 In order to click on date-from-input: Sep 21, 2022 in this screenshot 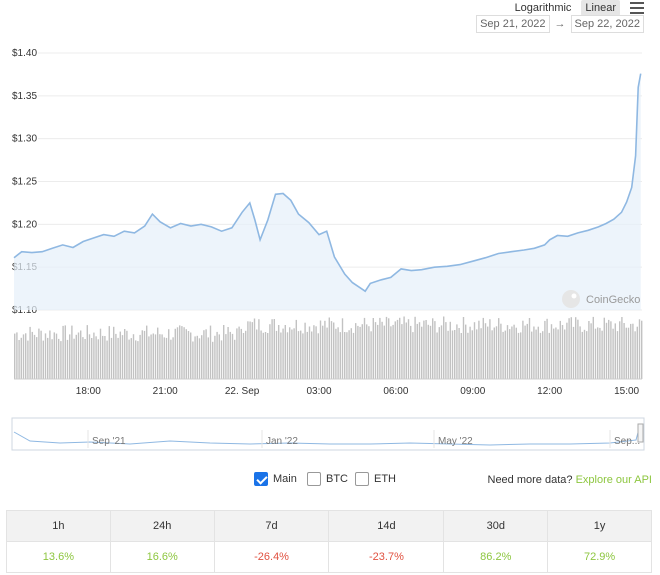, I will do `click(513, 24)`.